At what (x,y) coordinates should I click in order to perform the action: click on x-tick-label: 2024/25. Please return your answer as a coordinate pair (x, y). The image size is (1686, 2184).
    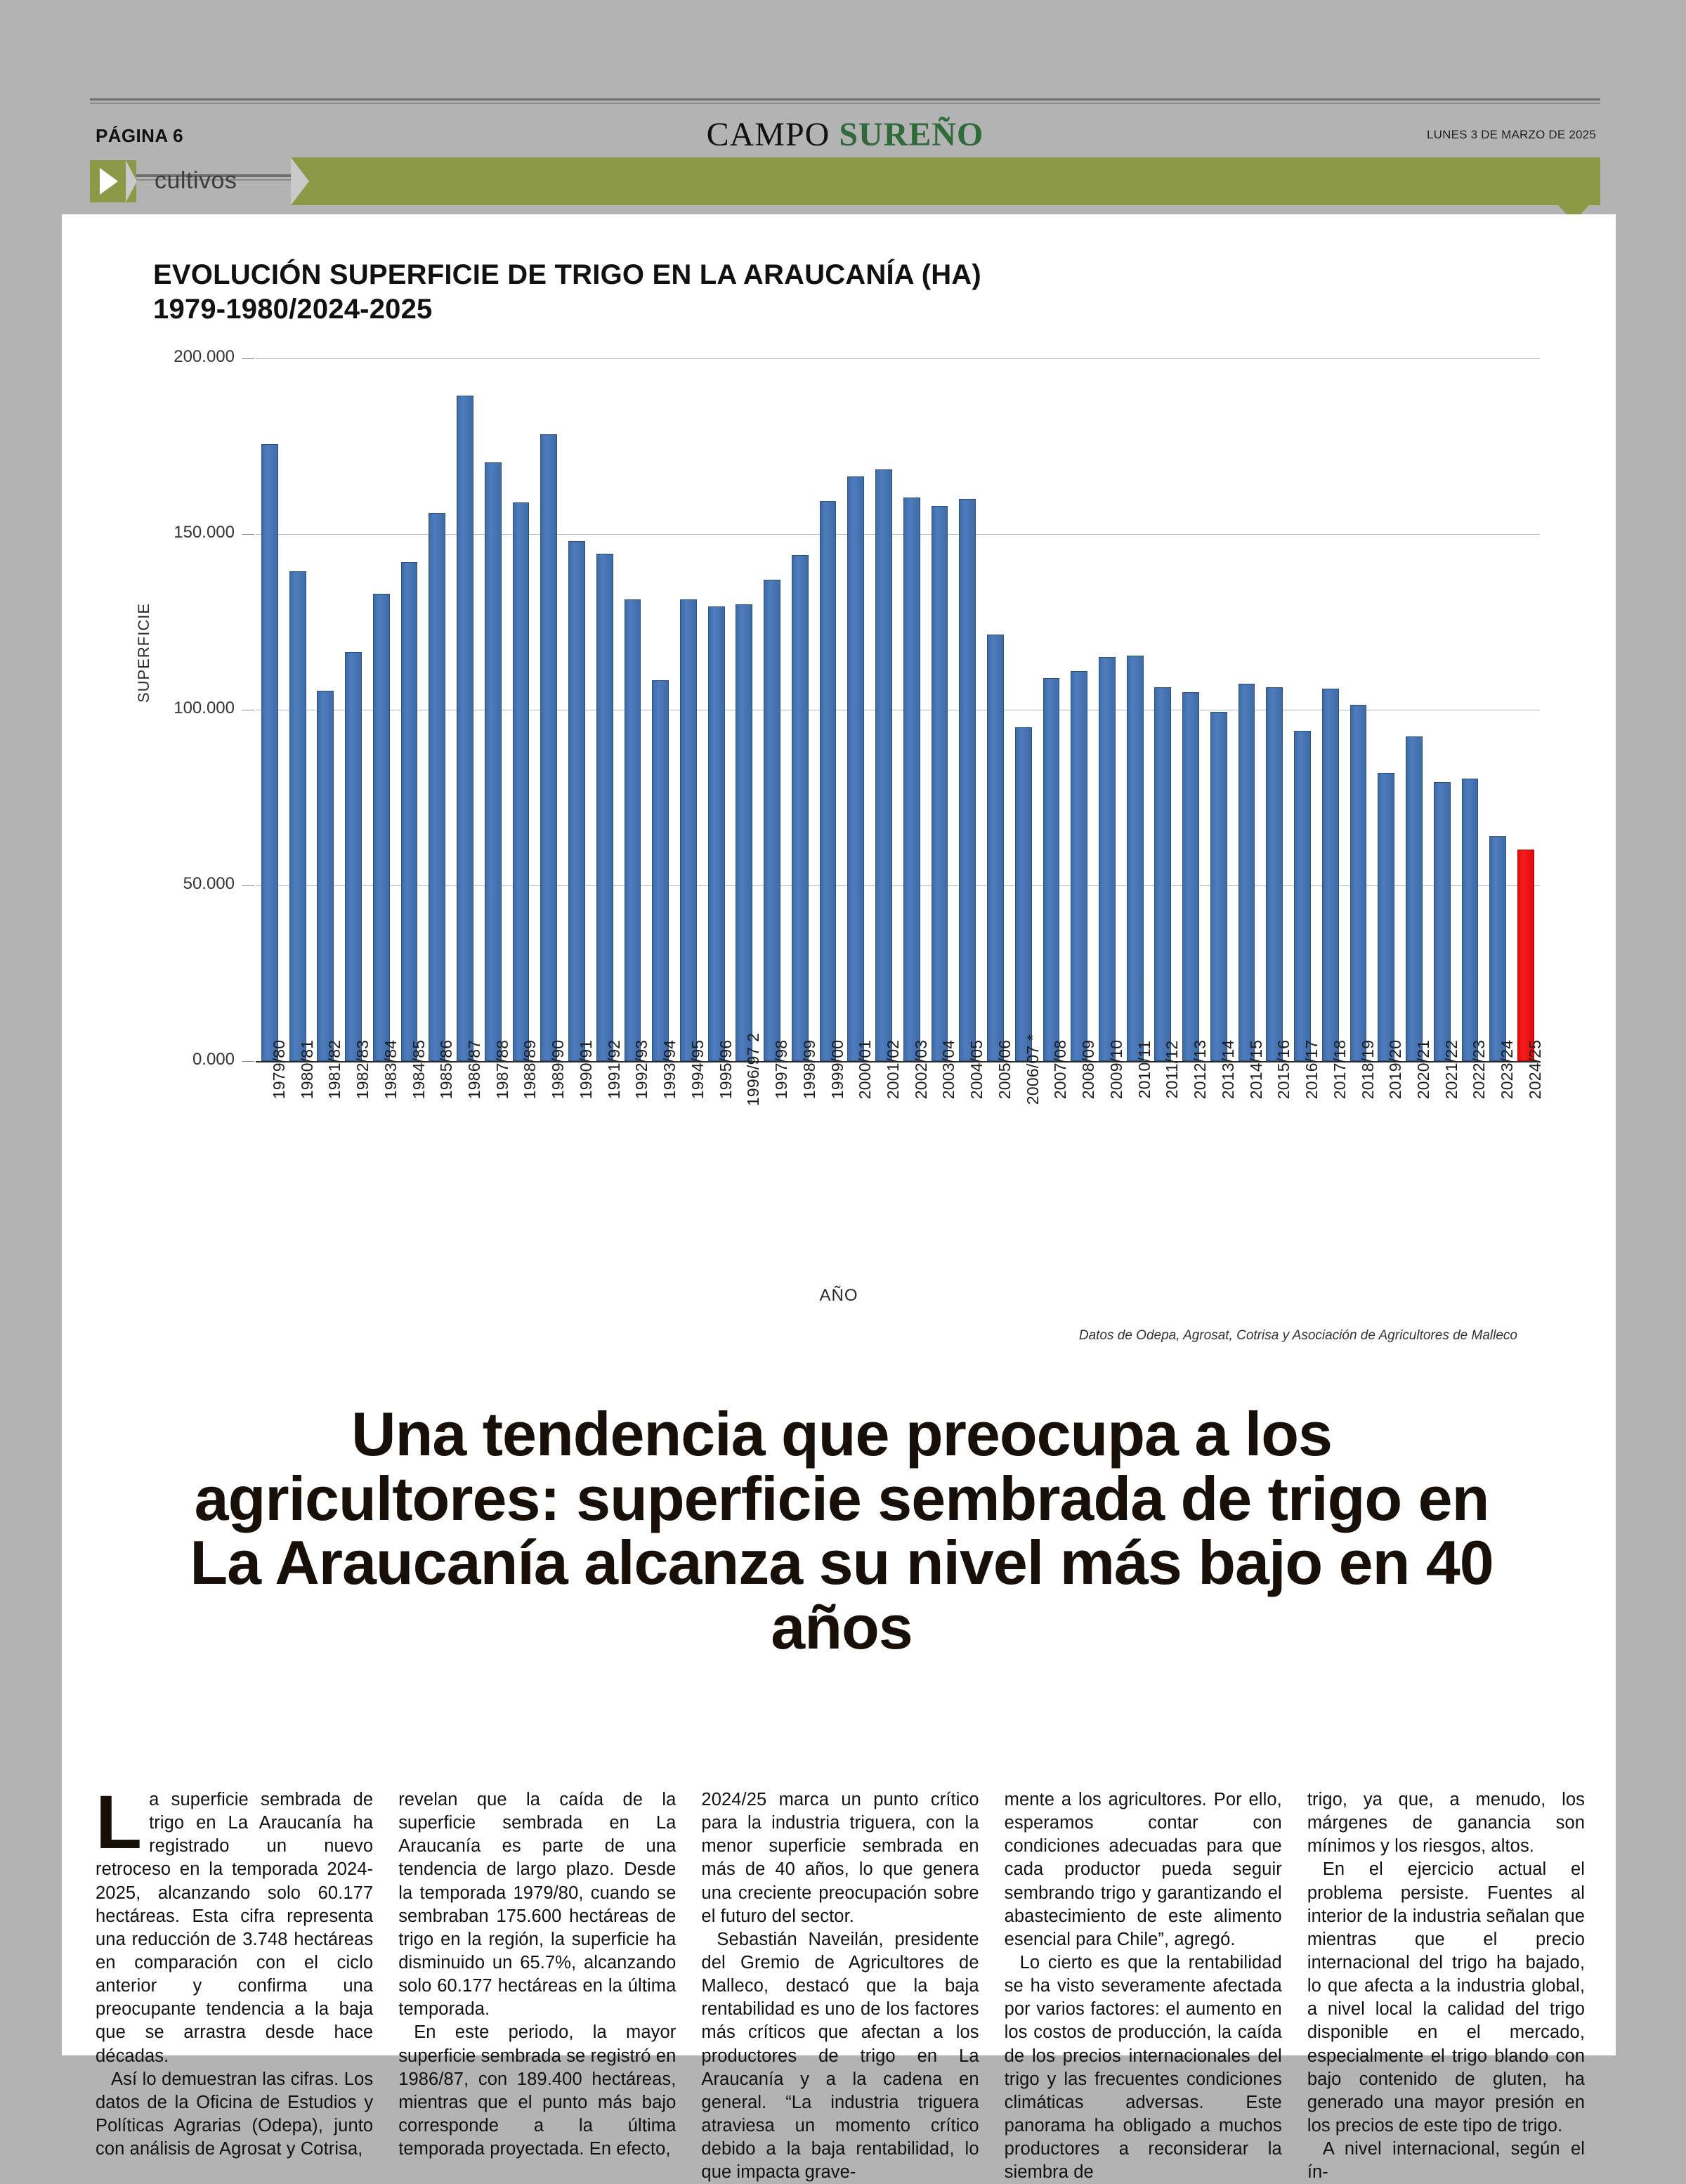
    Looking at the image, I should click on (1534, 1069).